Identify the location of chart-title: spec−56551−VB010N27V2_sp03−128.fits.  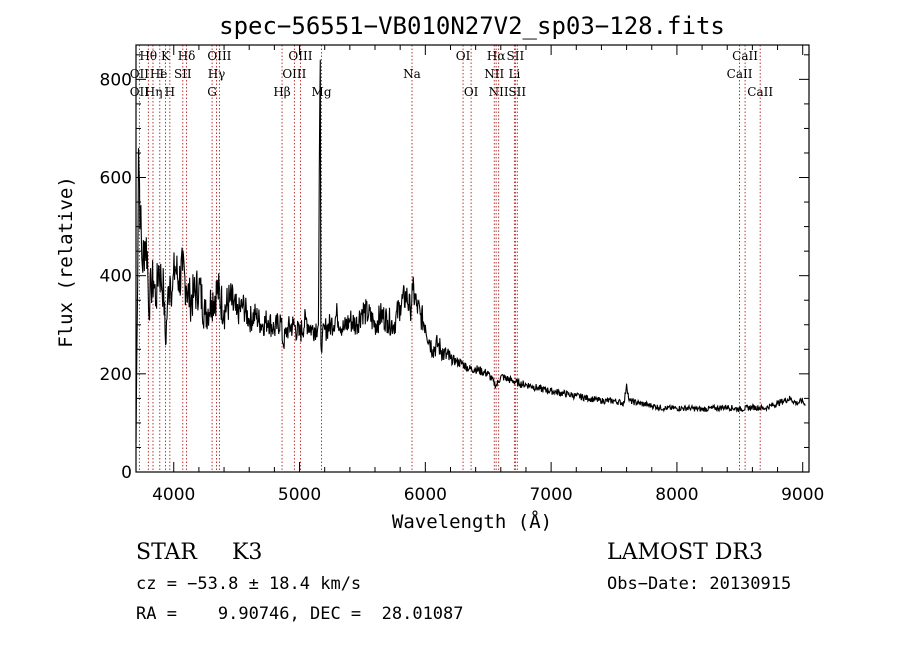
(472, 26).